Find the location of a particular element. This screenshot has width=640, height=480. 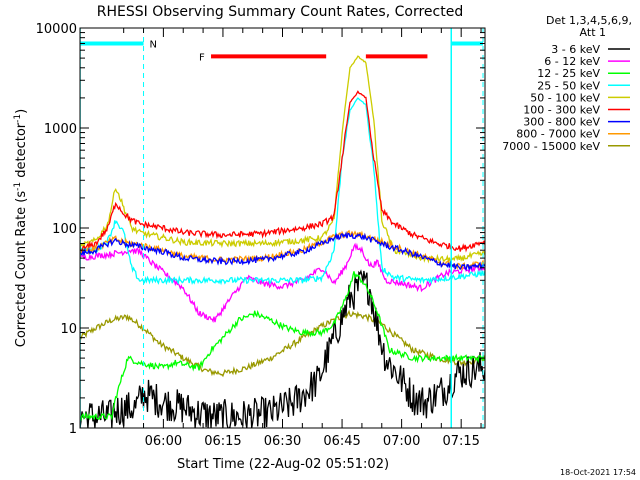

y-tick-label: 100 is located at coordinates (64, 229).